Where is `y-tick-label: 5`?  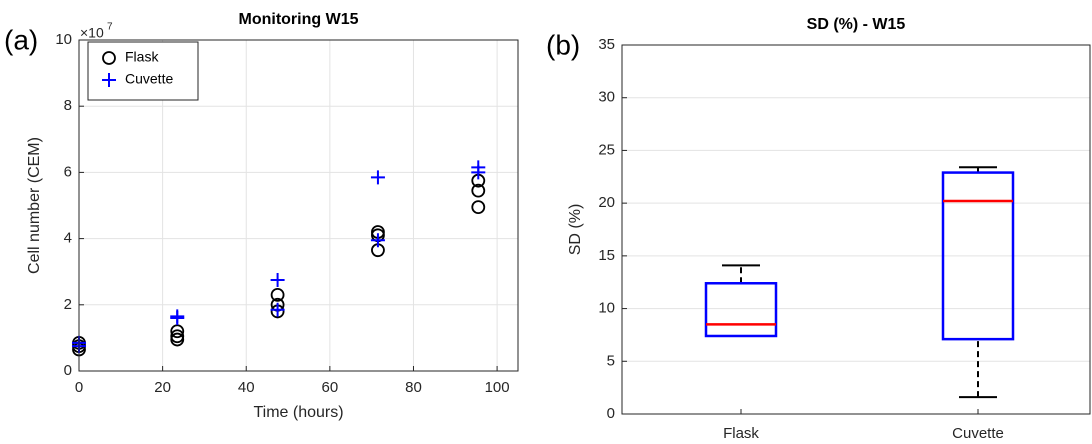
y-tick-label: 5 is located at coordinates (611, 360).